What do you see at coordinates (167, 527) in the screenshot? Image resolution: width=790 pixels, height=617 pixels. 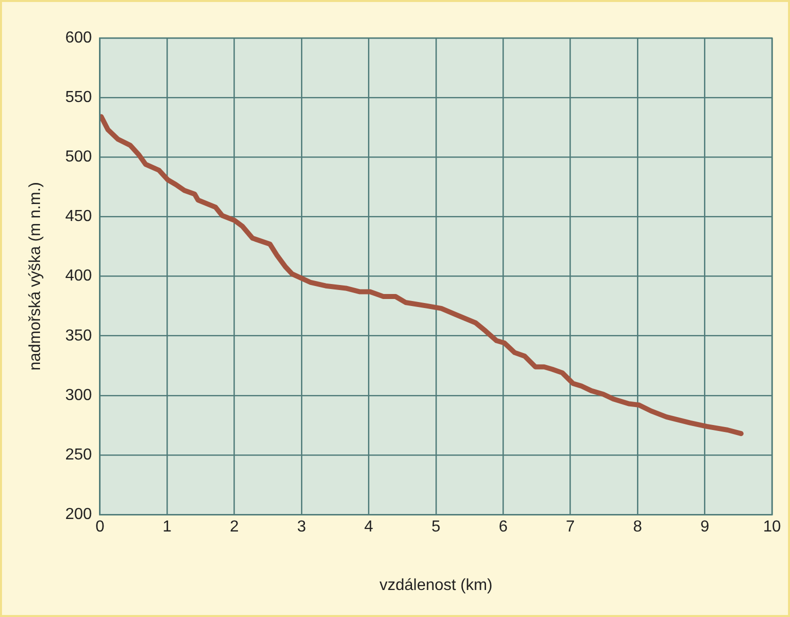 I see `x-tick-label: 1` at bounding box center [167, 527].